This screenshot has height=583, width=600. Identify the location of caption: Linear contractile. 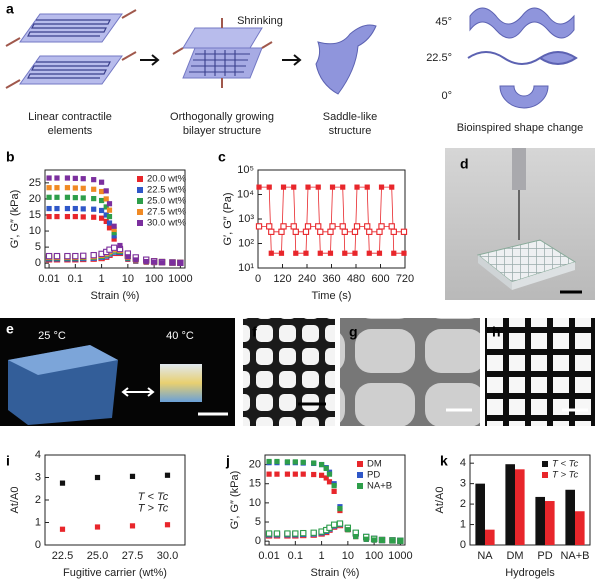
(70, 117).